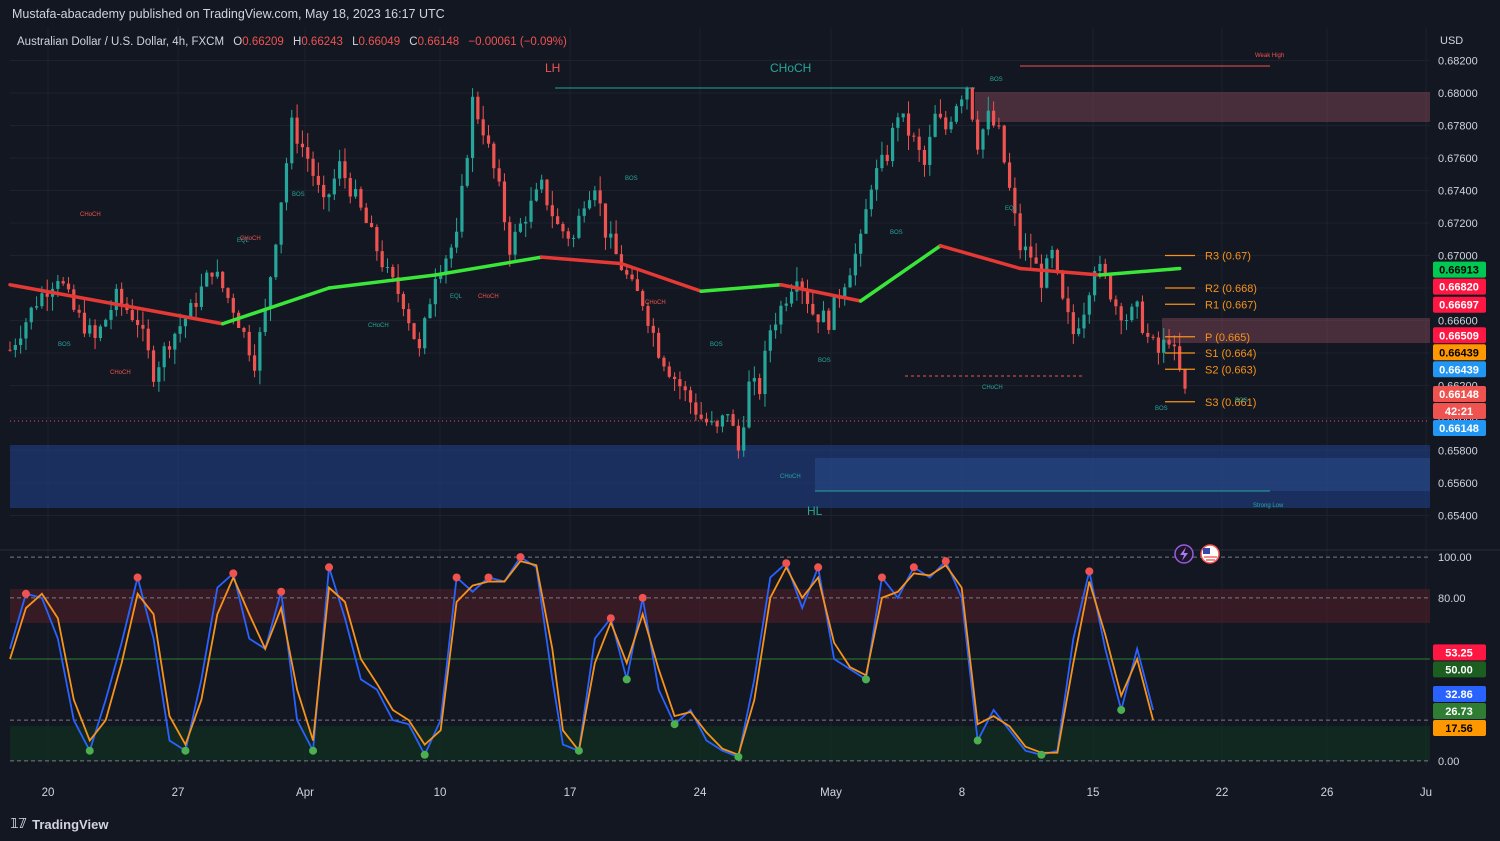  I want to click on event-icons, so click(1197, 554).